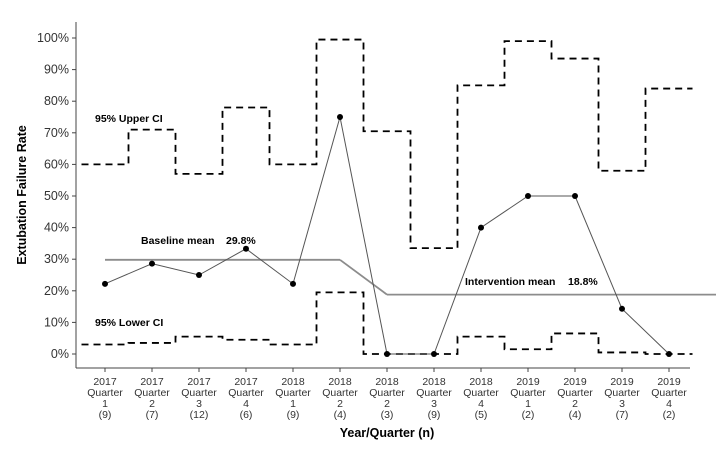 This screenshot has height=453, width=719. I want to click on upper-ci-label: 95% Upper CI, so click(129, 119).